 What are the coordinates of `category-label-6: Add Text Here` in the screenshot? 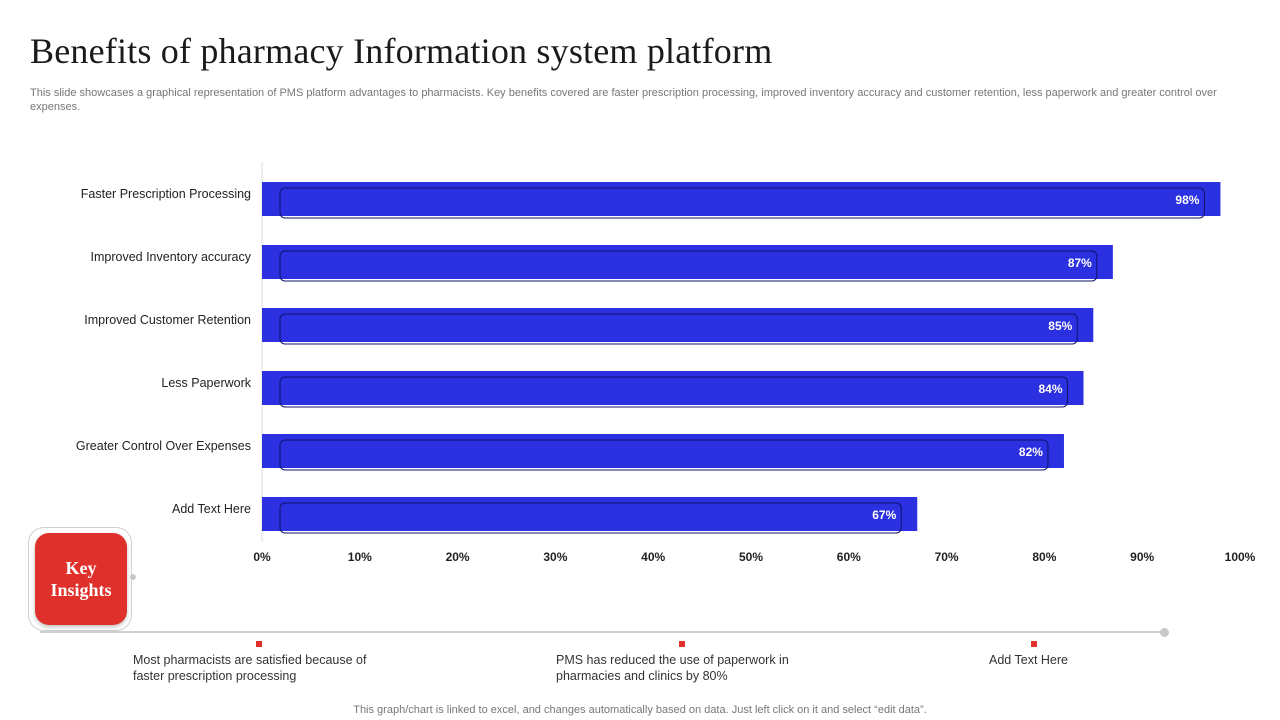 It's located at (211, 509).